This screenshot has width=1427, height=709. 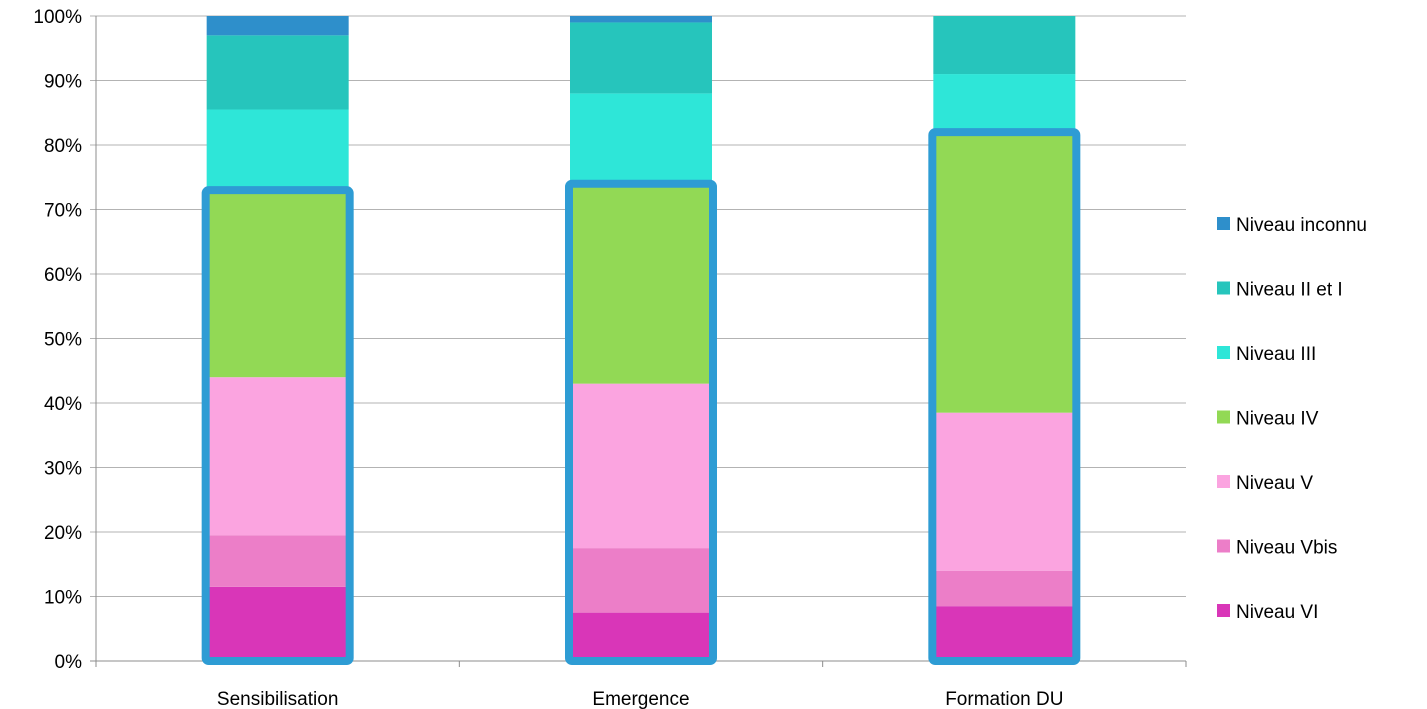 I want to click on bar-niveau-ii-et-i-emergence, so click(x=641, y=58).